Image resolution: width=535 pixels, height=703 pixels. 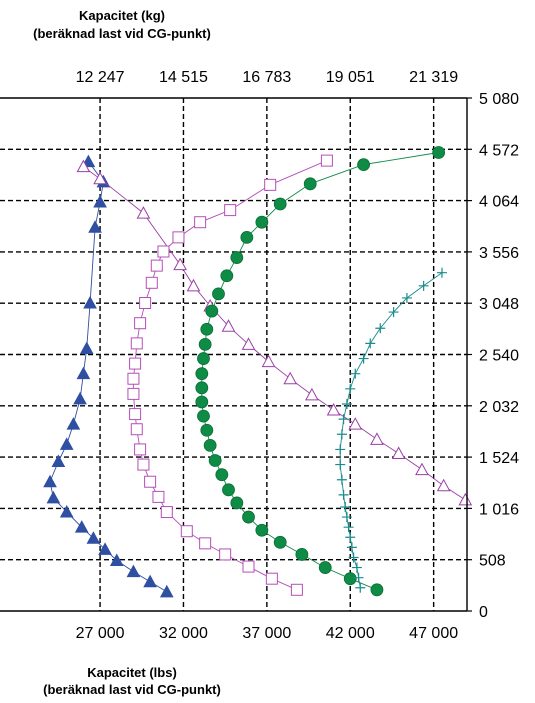 What do you see at coordinates (183, 633) in the screenshot?
I see `bottom-tick-label: 32 000` at bounding box center [183, 633].